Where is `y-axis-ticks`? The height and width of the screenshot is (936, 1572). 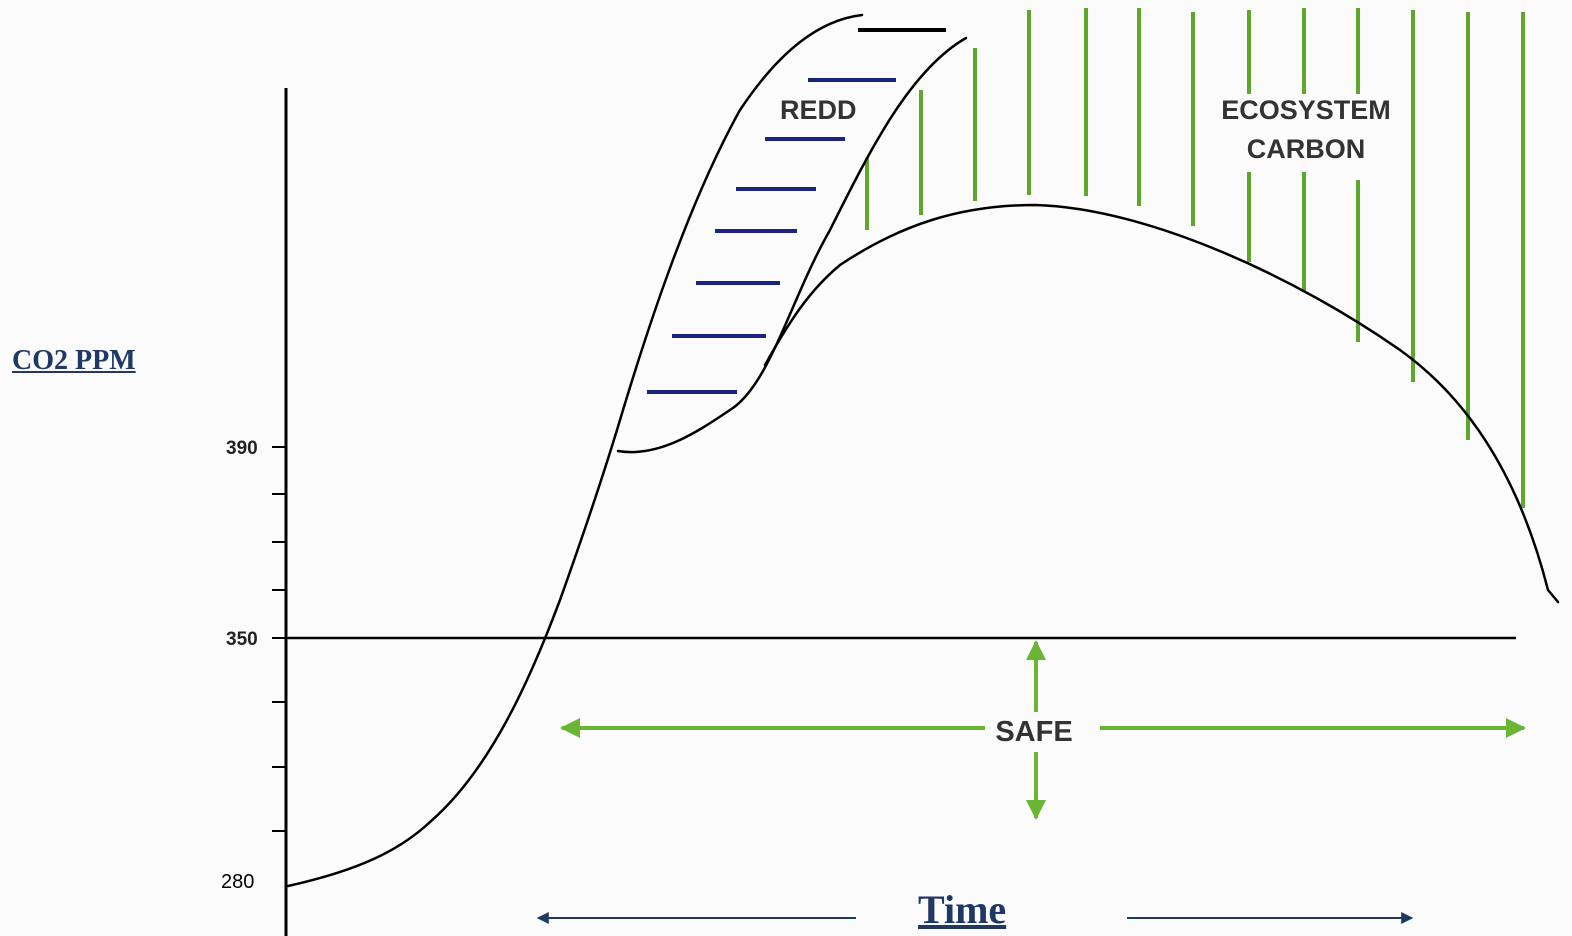
y-axis-ticks is located at coordinates (279, 639).